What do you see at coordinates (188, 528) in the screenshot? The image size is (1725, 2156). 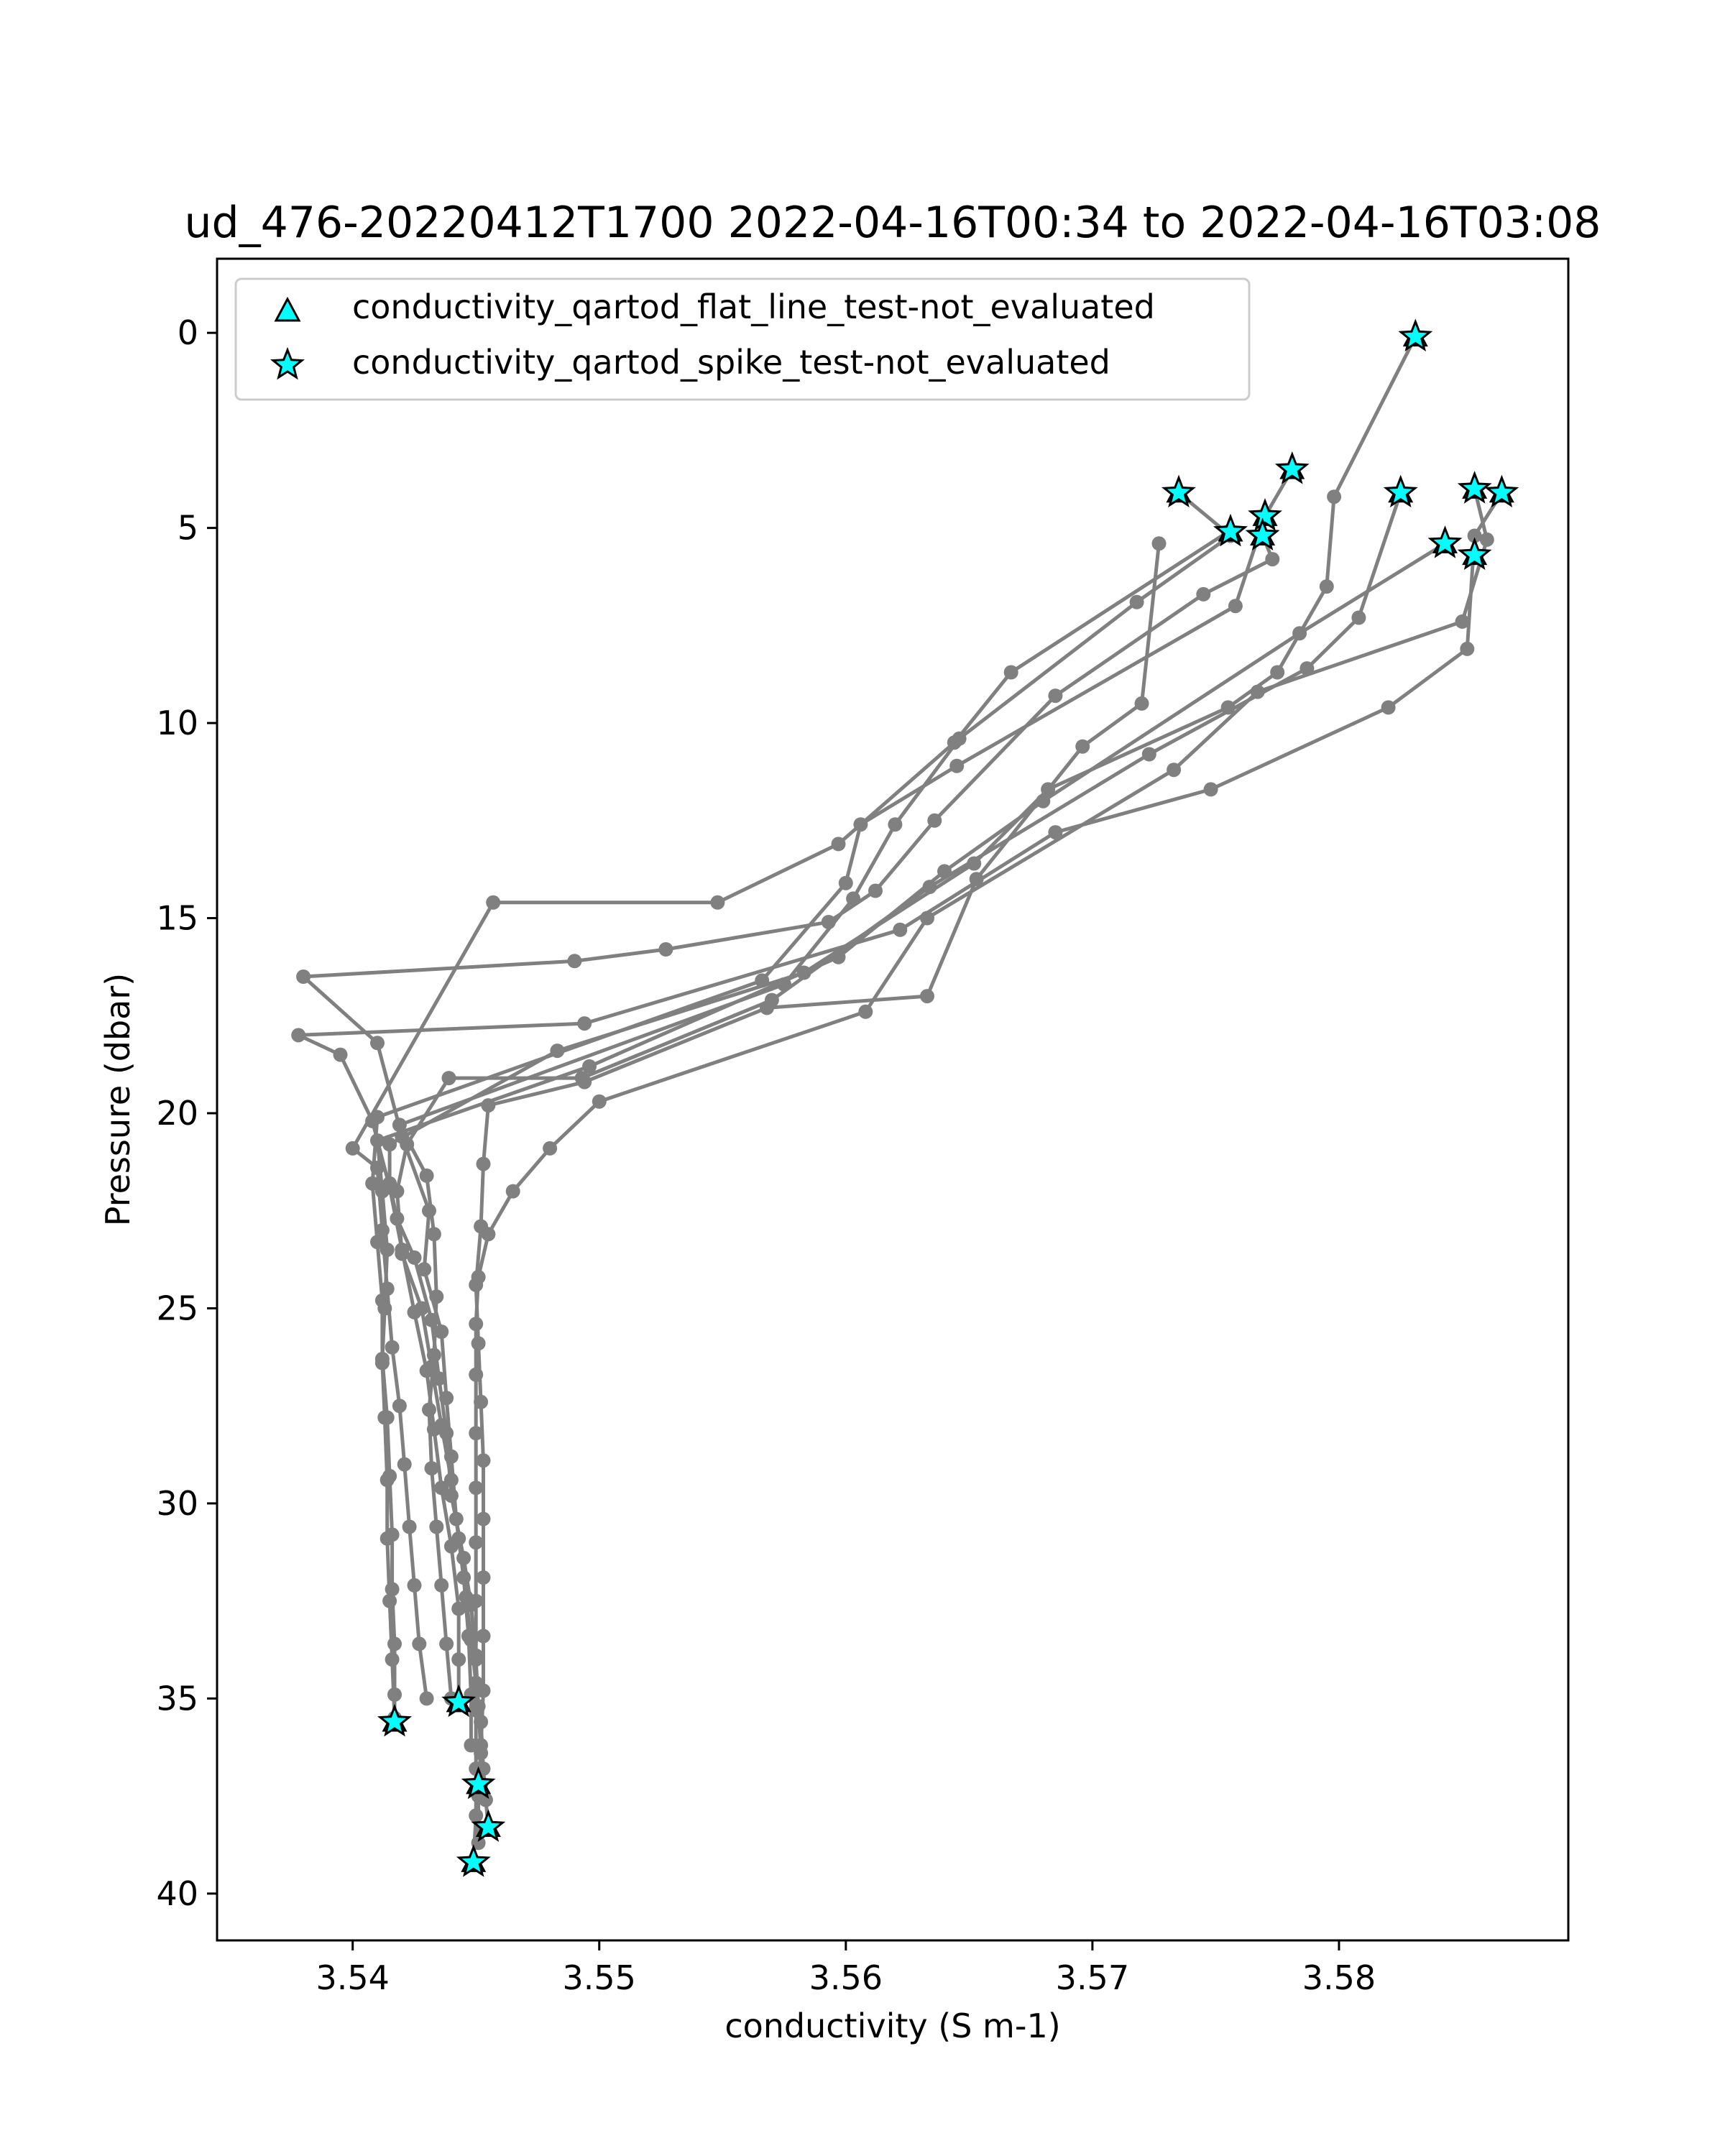 I see `y-tick-label: 5` at bounding box center [188, 528].